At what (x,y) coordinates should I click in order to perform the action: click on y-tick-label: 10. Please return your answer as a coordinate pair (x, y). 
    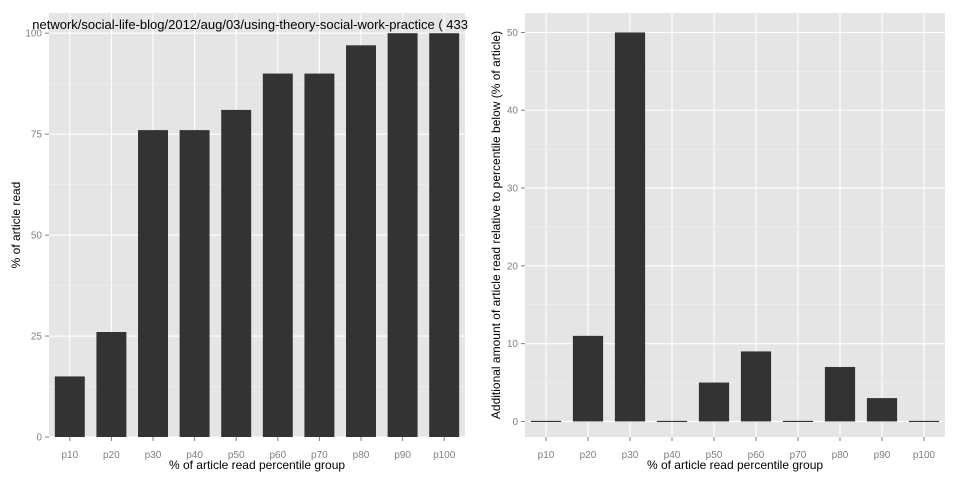
    Looking at the image, I should click on (513, 344).